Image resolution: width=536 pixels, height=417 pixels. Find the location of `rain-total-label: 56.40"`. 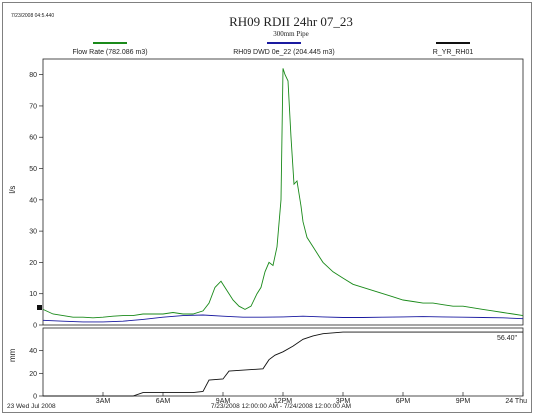

rain-total-label: 56.40" is located at coordinates (507, 338).